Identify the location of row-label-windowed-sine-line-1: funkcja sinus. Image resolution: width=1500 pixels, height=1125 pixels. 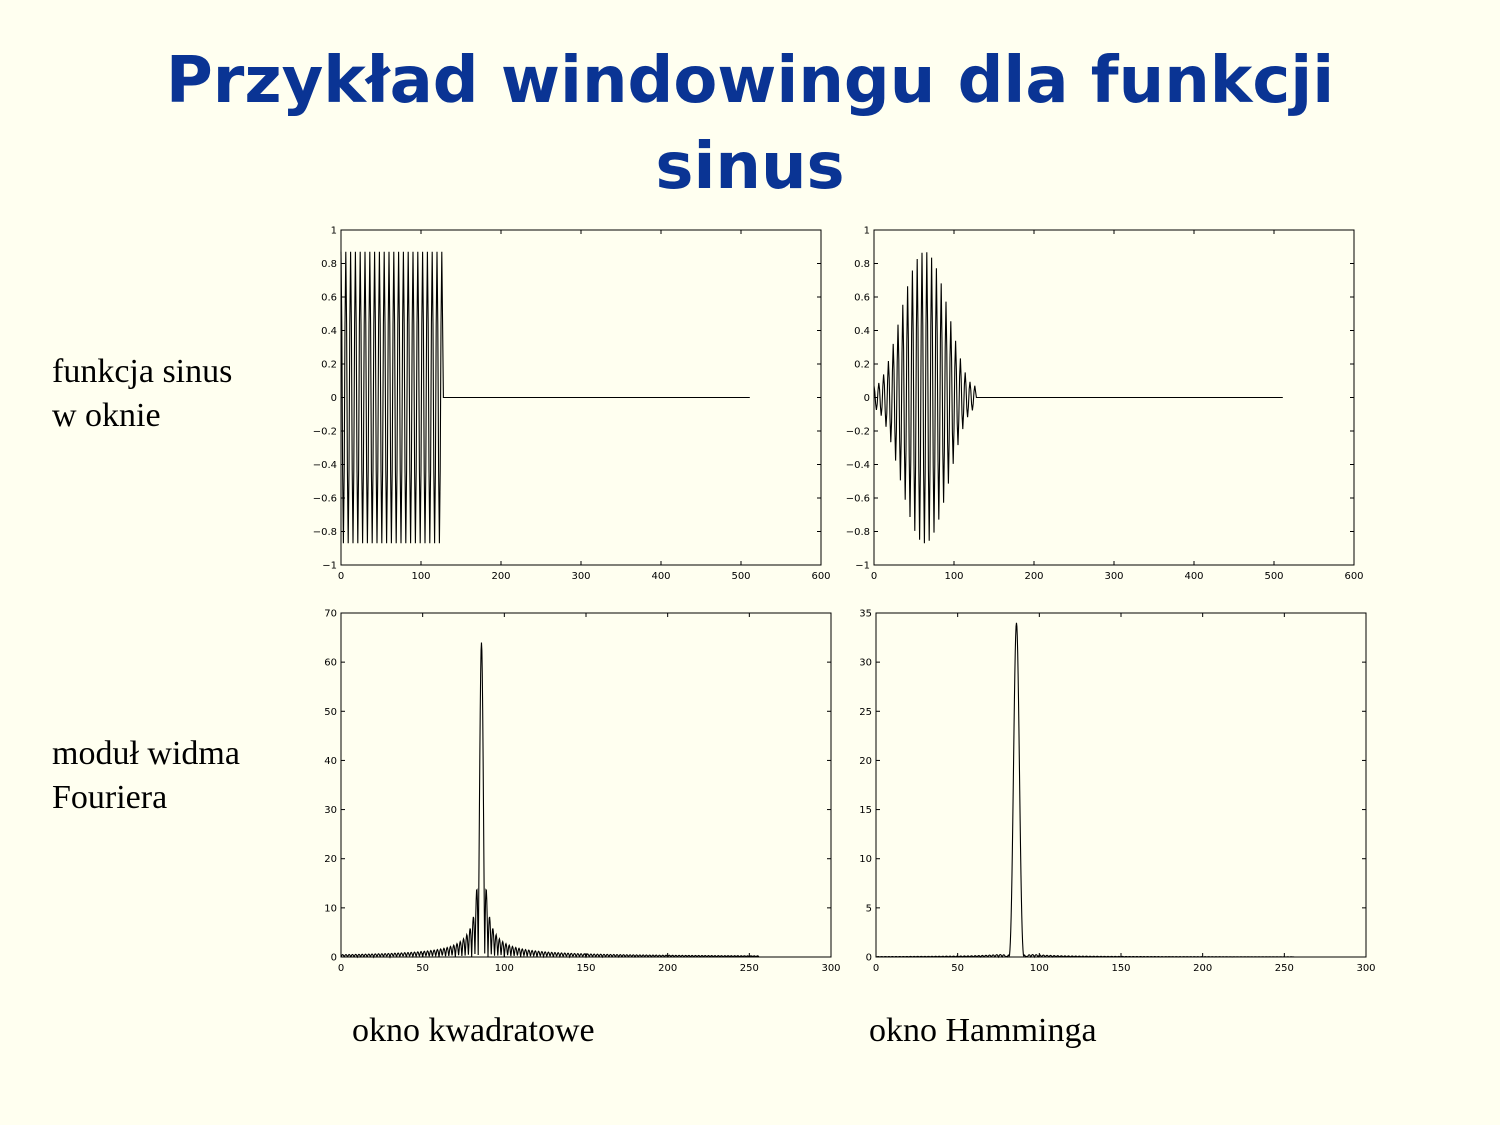
(142, 371).